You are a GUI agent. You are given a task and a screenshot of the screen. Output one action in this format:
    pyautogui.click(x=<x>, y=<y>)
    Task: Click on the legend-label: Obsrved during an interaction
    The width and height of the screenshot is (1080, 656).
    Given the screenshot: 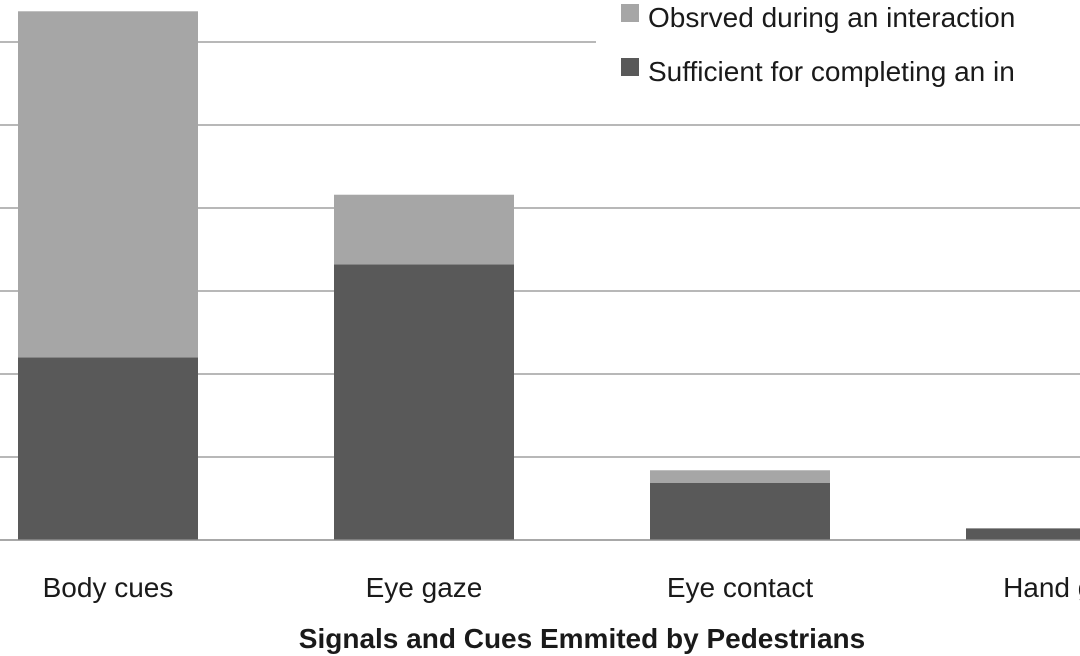 What is the action you would take?
    pyautogui.click(x=831, y=17)
    